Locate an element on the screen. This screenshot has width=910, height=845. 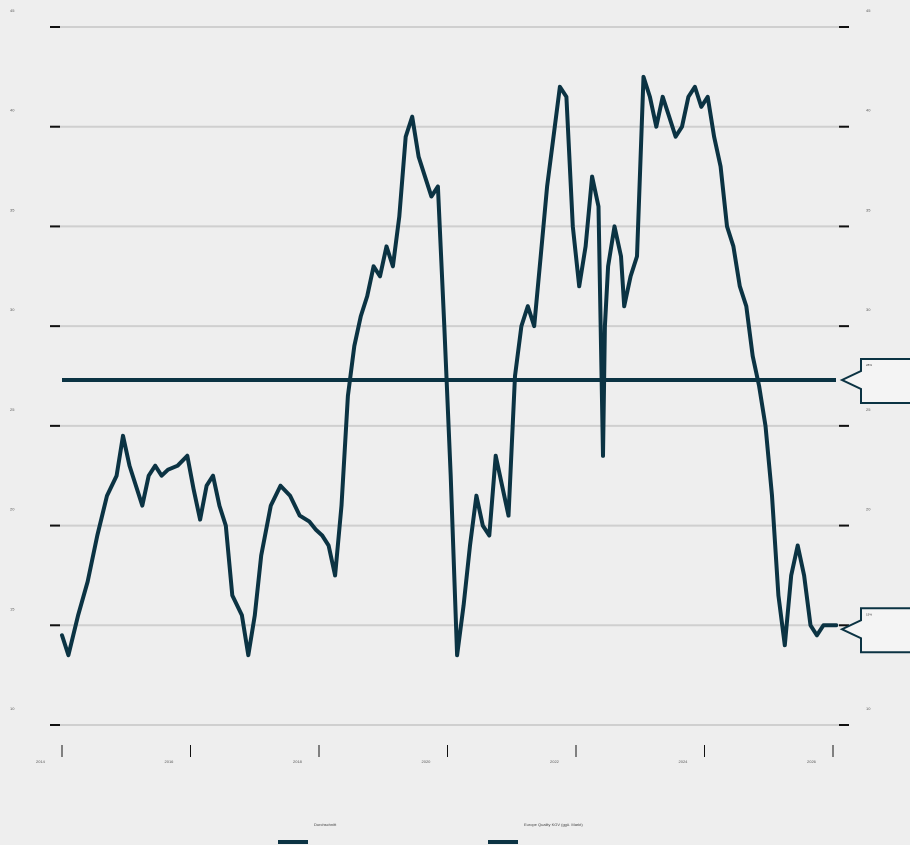
y-tick-label-left: 15 is located at coordinates (12, 608).